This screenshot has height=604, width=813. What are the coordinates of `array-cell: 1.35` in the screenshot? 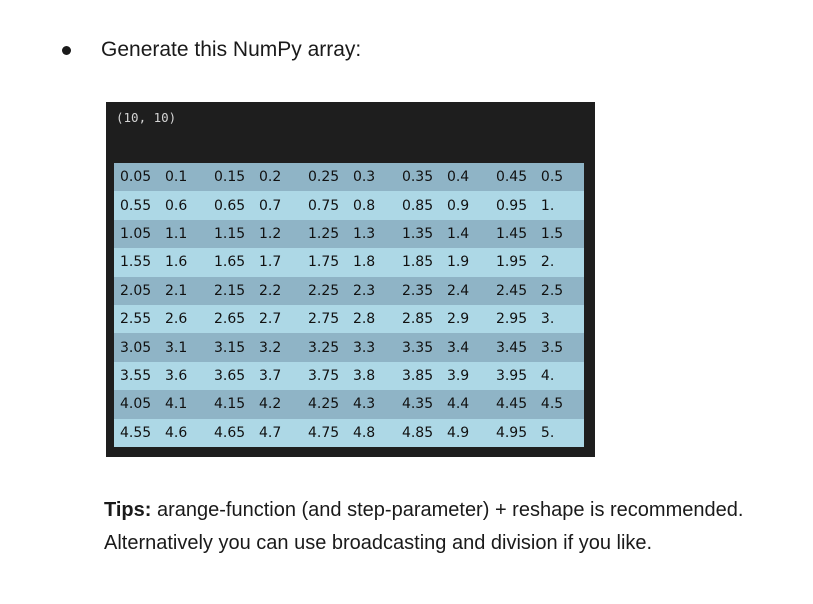 It's located at (421, 234).